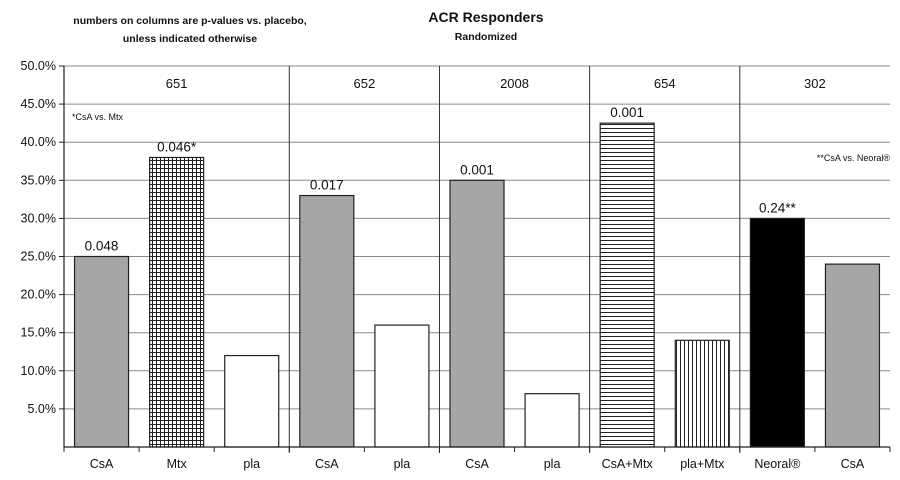  What do you see at coordinates (38, 142) in the screenshot?
I see `y-tick-label: 40.0%` at bounding box center [38, 142].